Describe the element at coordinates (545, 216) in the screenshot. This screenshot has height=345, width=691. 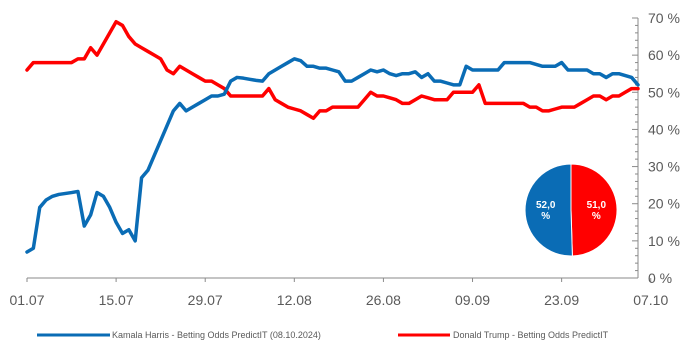
I see `pie-label-harris: %` at that location.